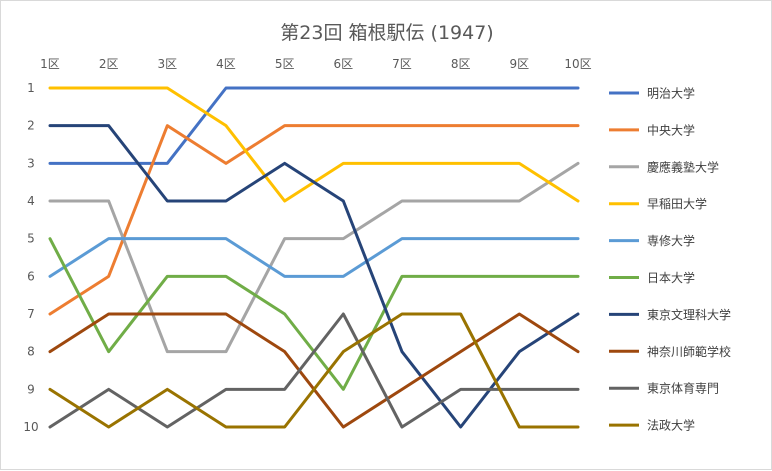 This screenshot has width=772, height=471. What do you see at coordinates (402, 64) in the screenshot?
I see `x-tick-label: 7区` at bounding box center [402, 64].